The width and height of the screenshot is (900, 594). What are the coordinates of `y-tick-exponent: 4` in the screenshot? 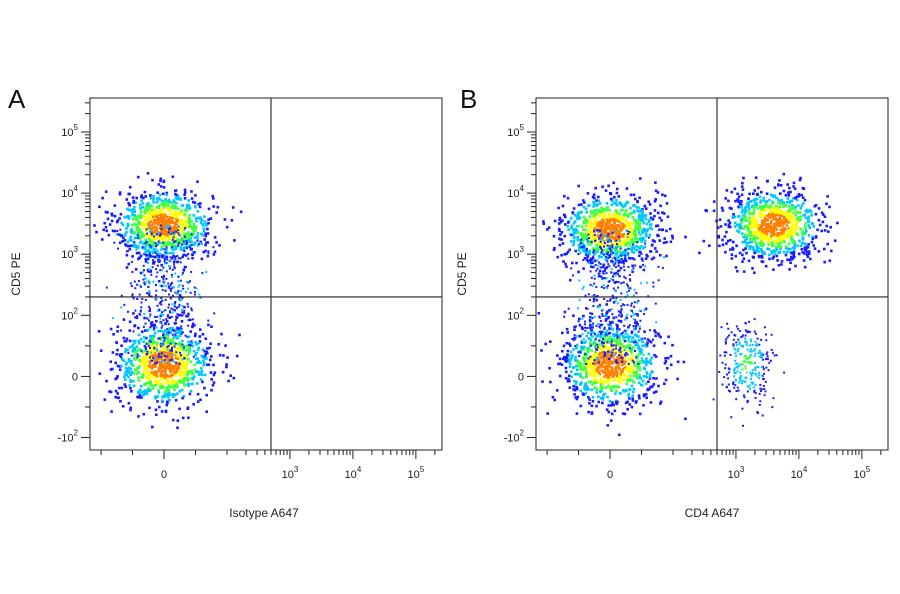 It's located at (76, 188).